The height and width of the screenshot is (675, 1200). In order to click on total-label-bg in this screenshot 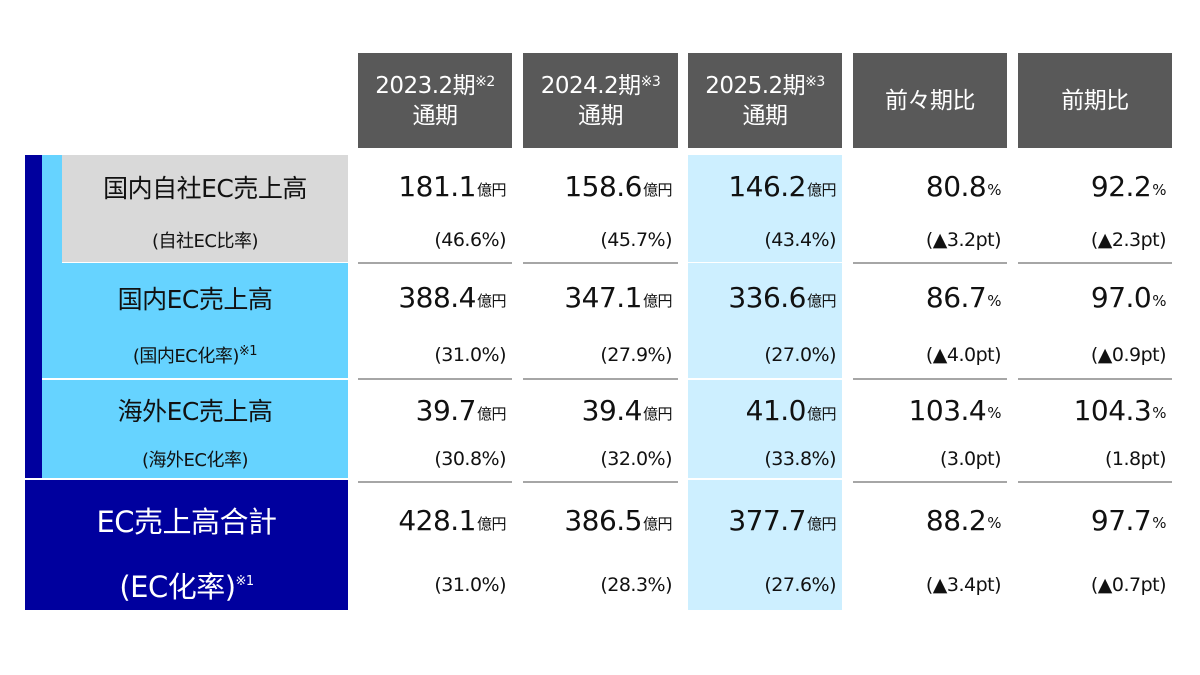, I will do `click(186, 545)`.